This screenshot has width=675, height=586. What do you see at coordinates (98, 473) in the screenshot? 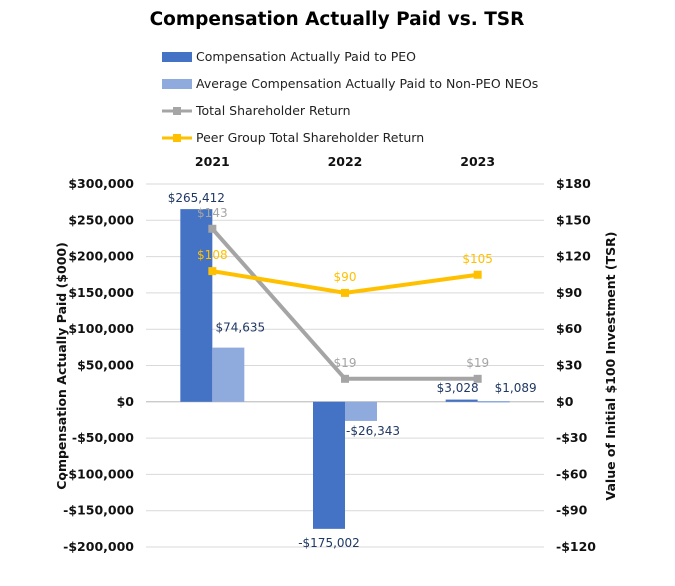
I see `y-tick-label: -$100,000` at bounding box center [98, 473].